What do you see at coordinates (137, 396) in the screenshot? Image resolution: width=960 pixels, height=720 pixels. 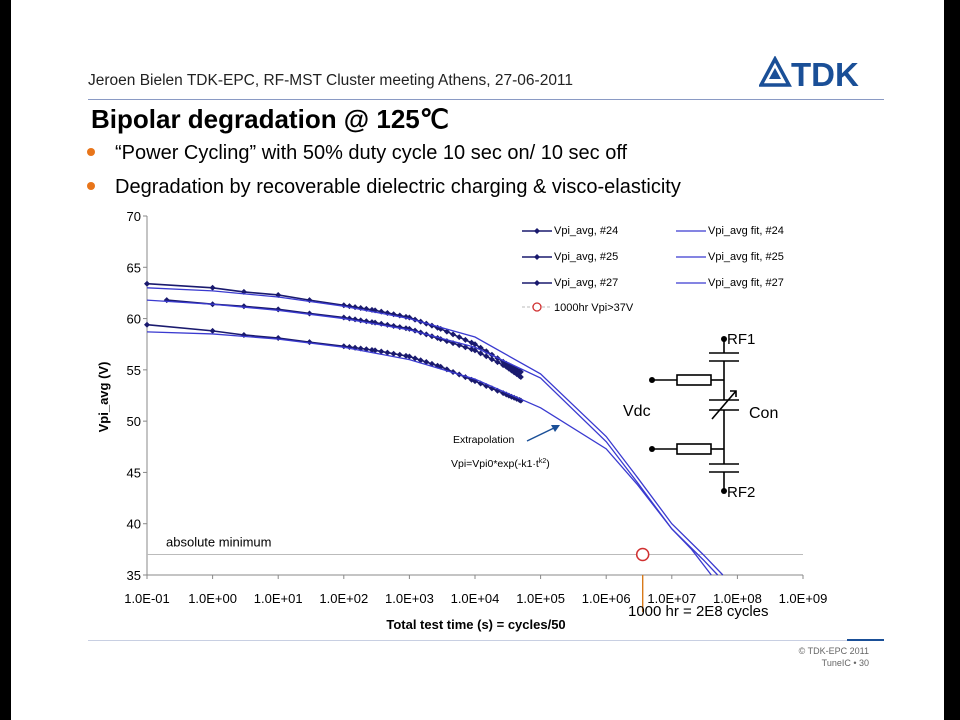 I see `y-axis: 35 40 45 50 55 60 65 70` at bounding box center [137, 396].